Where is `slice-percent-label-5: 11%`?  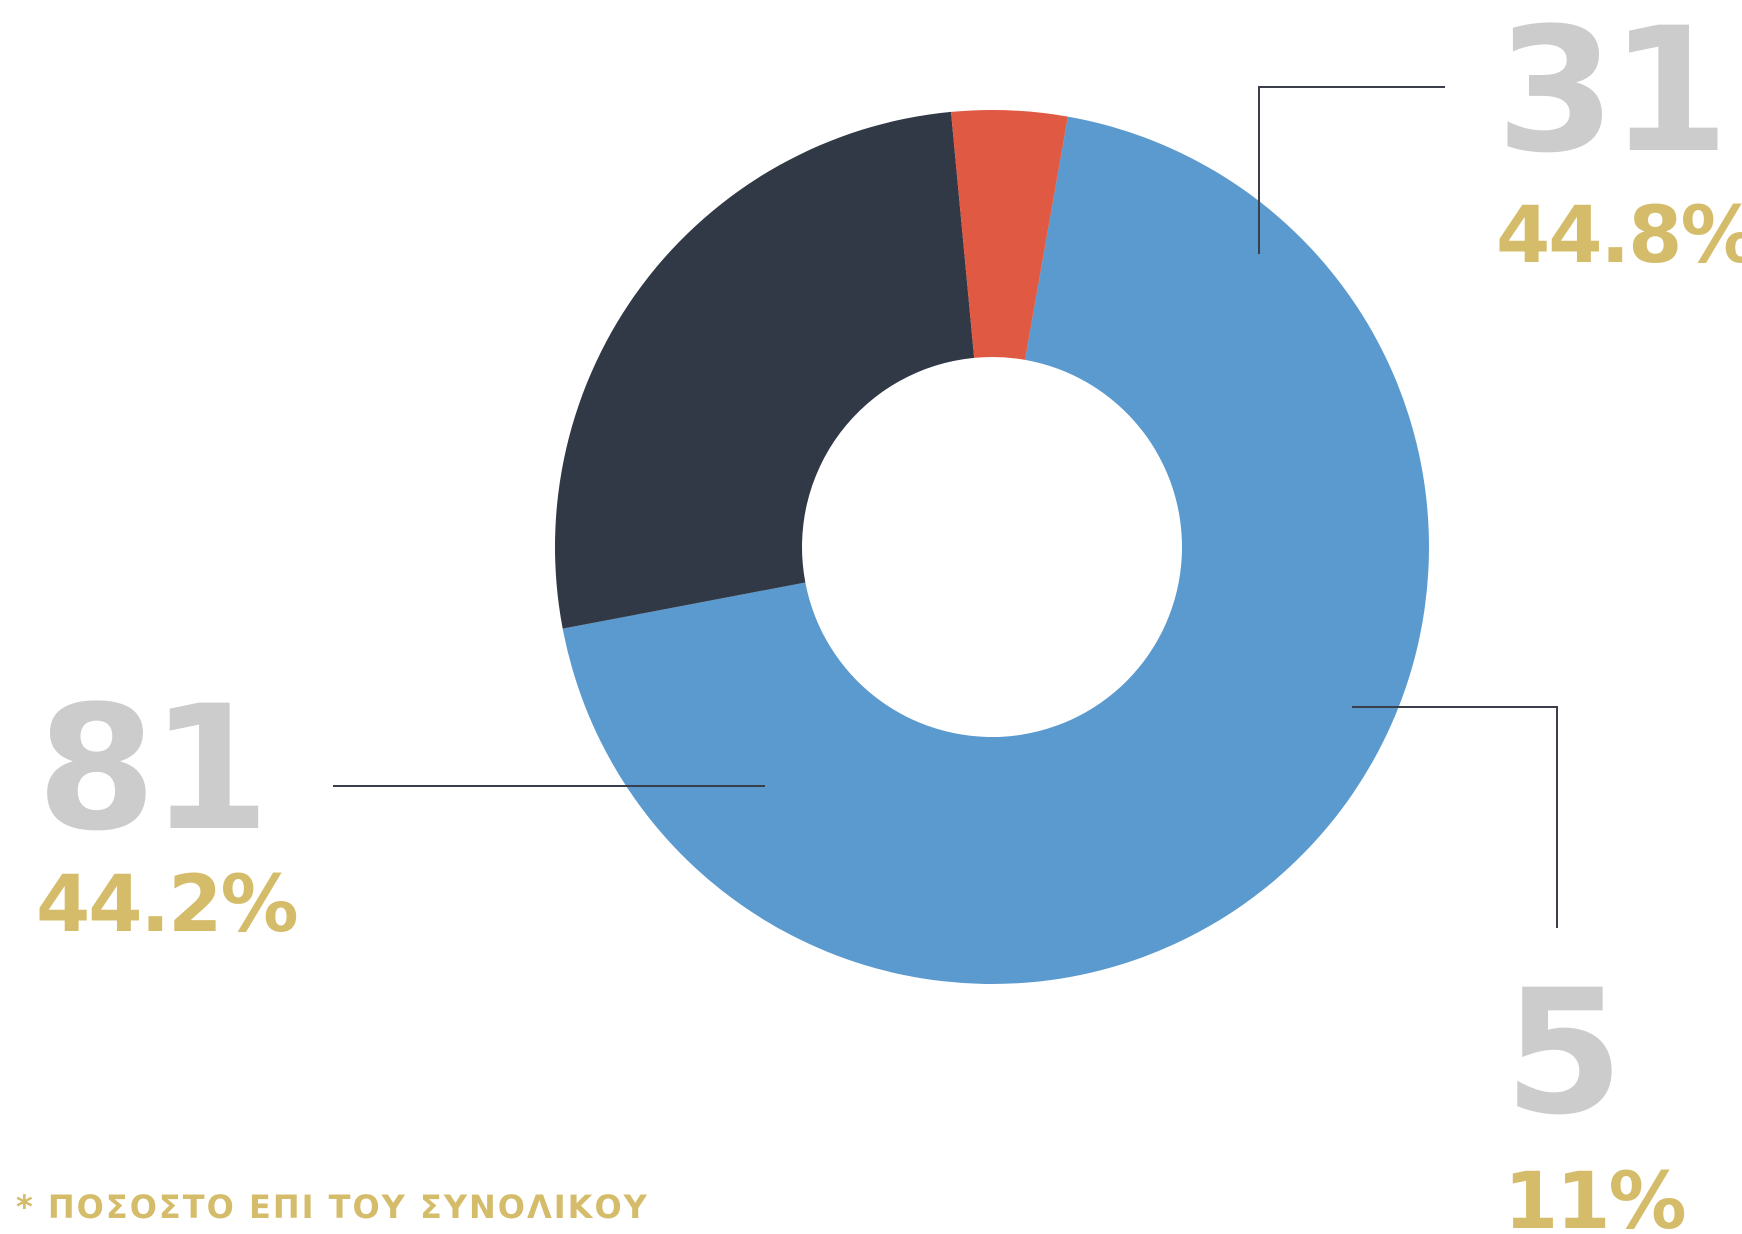 slice-percent-label-5: 11% is located at coordinates (1594, 1195).